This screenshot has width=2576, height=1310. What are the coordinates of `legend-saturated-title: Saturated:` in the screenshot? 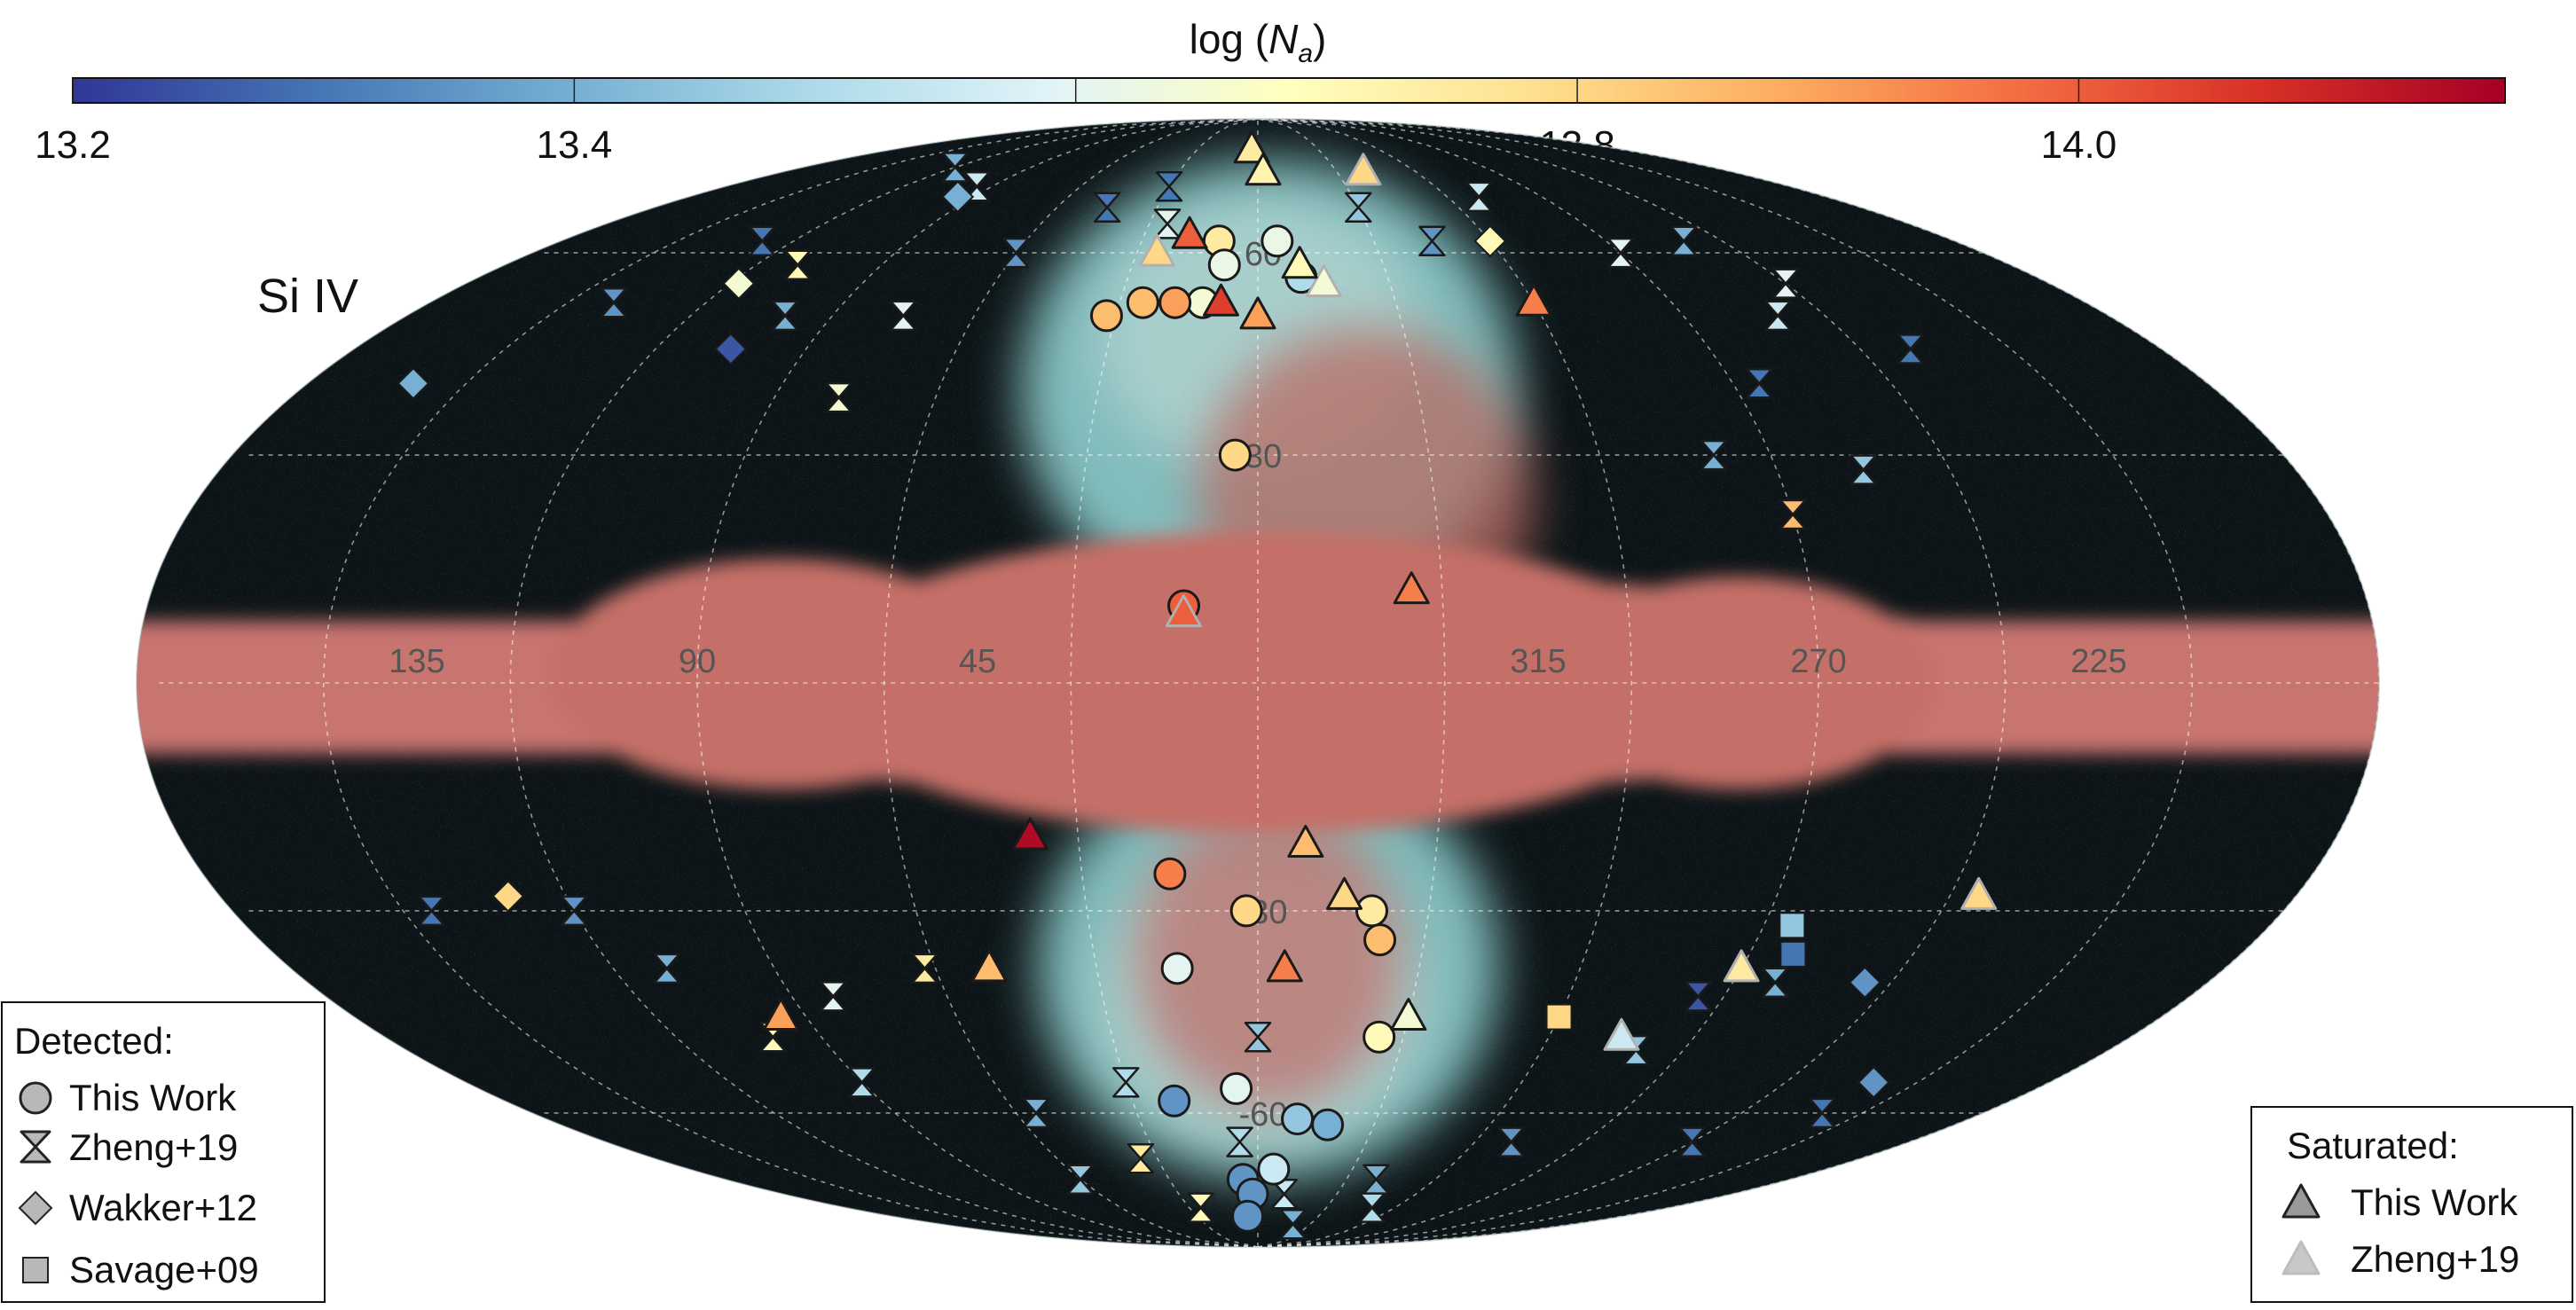 It's located at (2373, 1145).